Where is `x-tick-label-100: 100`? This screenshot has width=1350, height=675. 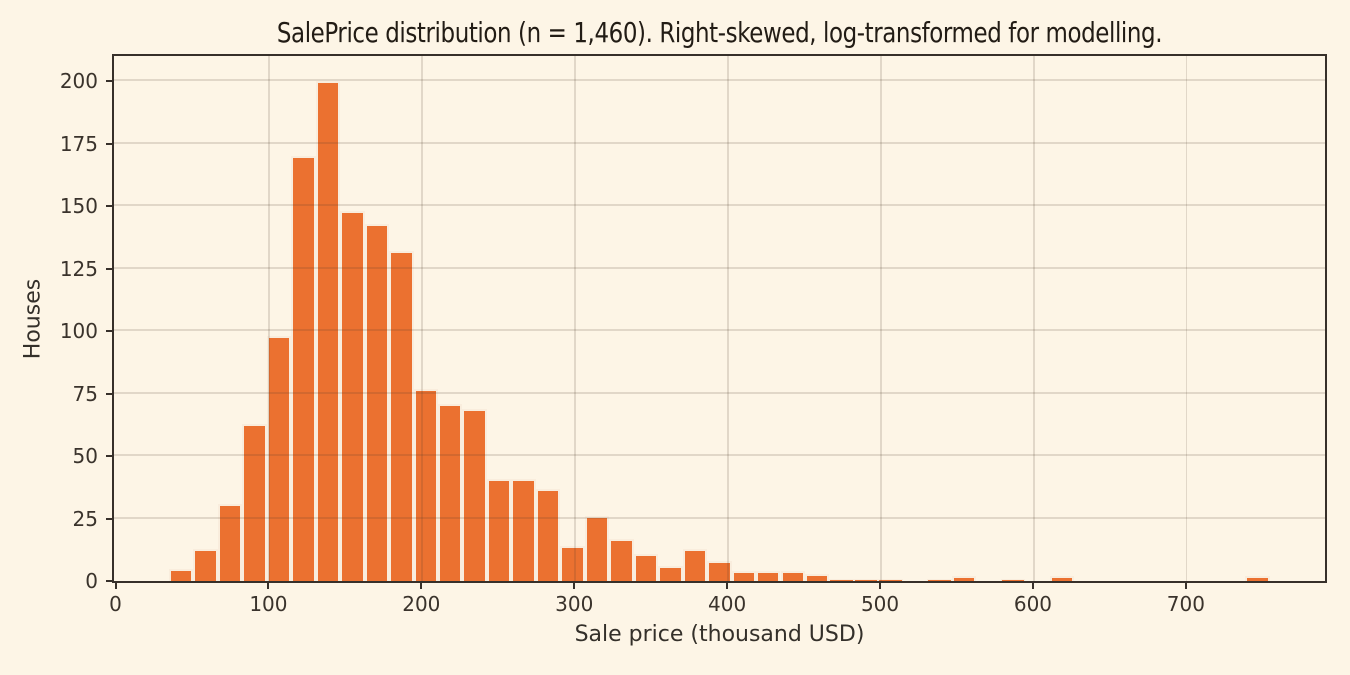 x-tick-label-100: 100 is located at coordinates (268, 604).